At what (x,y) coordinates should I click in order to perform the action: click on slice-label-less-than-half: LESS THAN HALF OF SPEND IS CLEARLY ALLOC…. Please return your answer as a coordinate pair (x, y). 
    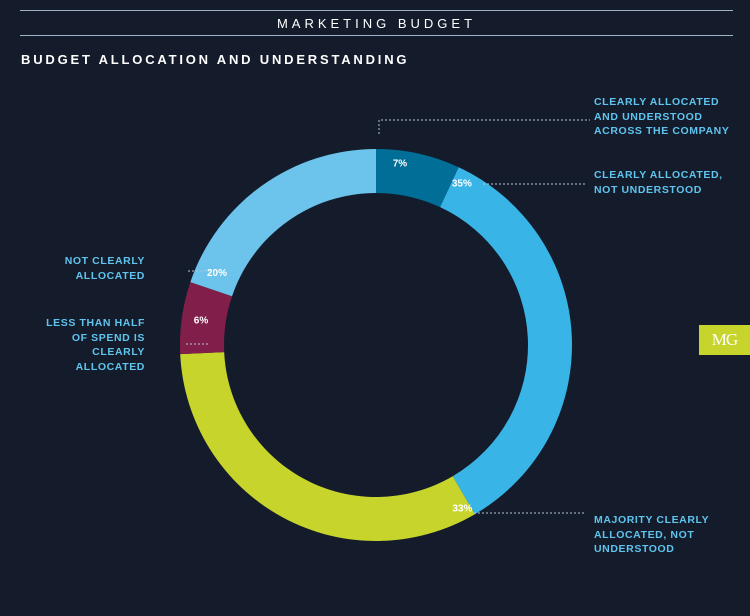
    Looking at the image, I should click on (95, 345).